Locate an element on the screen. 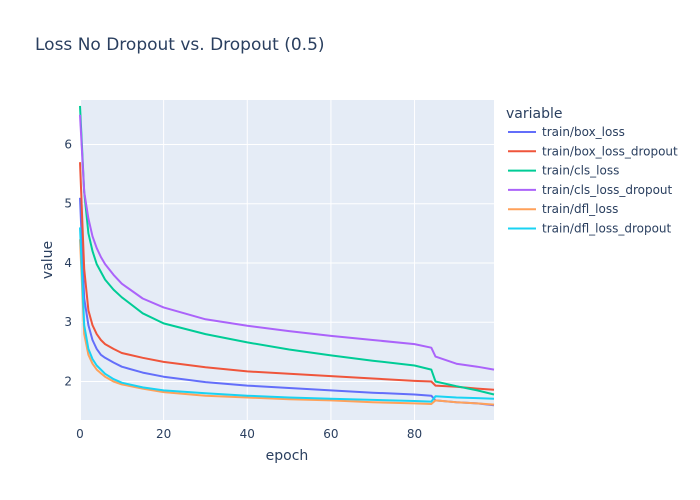  x-axis-title: epoch is located at coordinates (287, 456).